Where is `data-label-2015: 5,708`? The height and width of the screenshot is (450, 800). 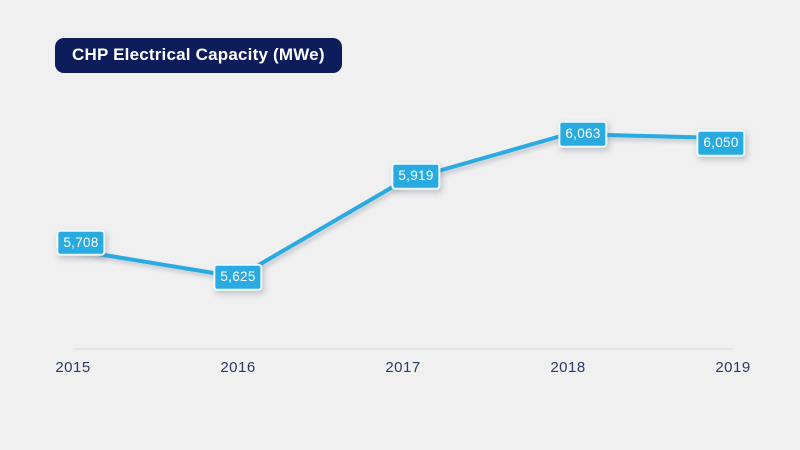
data-label-2015: 5,708 is located at coordinates (81, 243).